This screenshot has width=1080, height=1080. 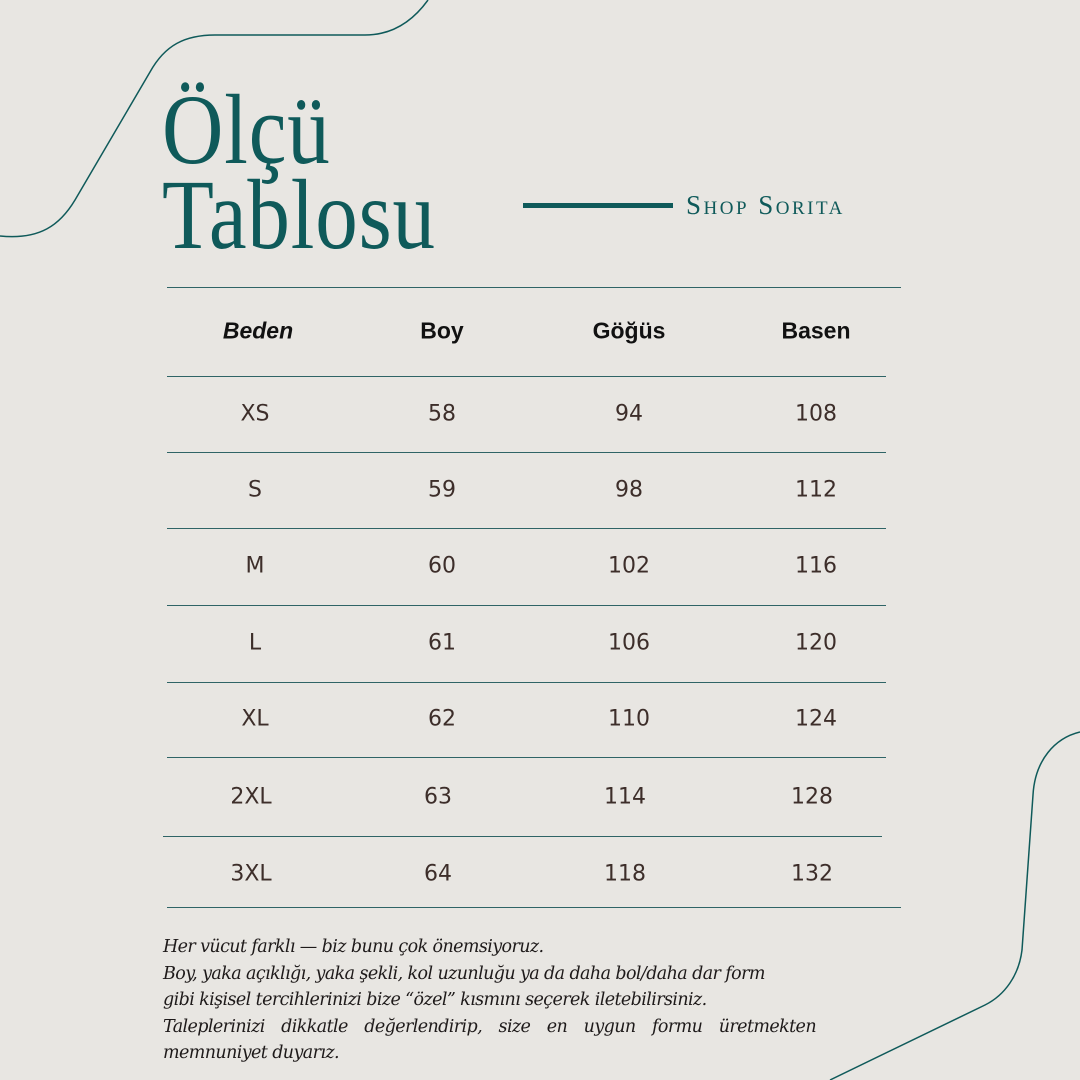 I want to click on table-cell: 132, so click(x=812, y=874).